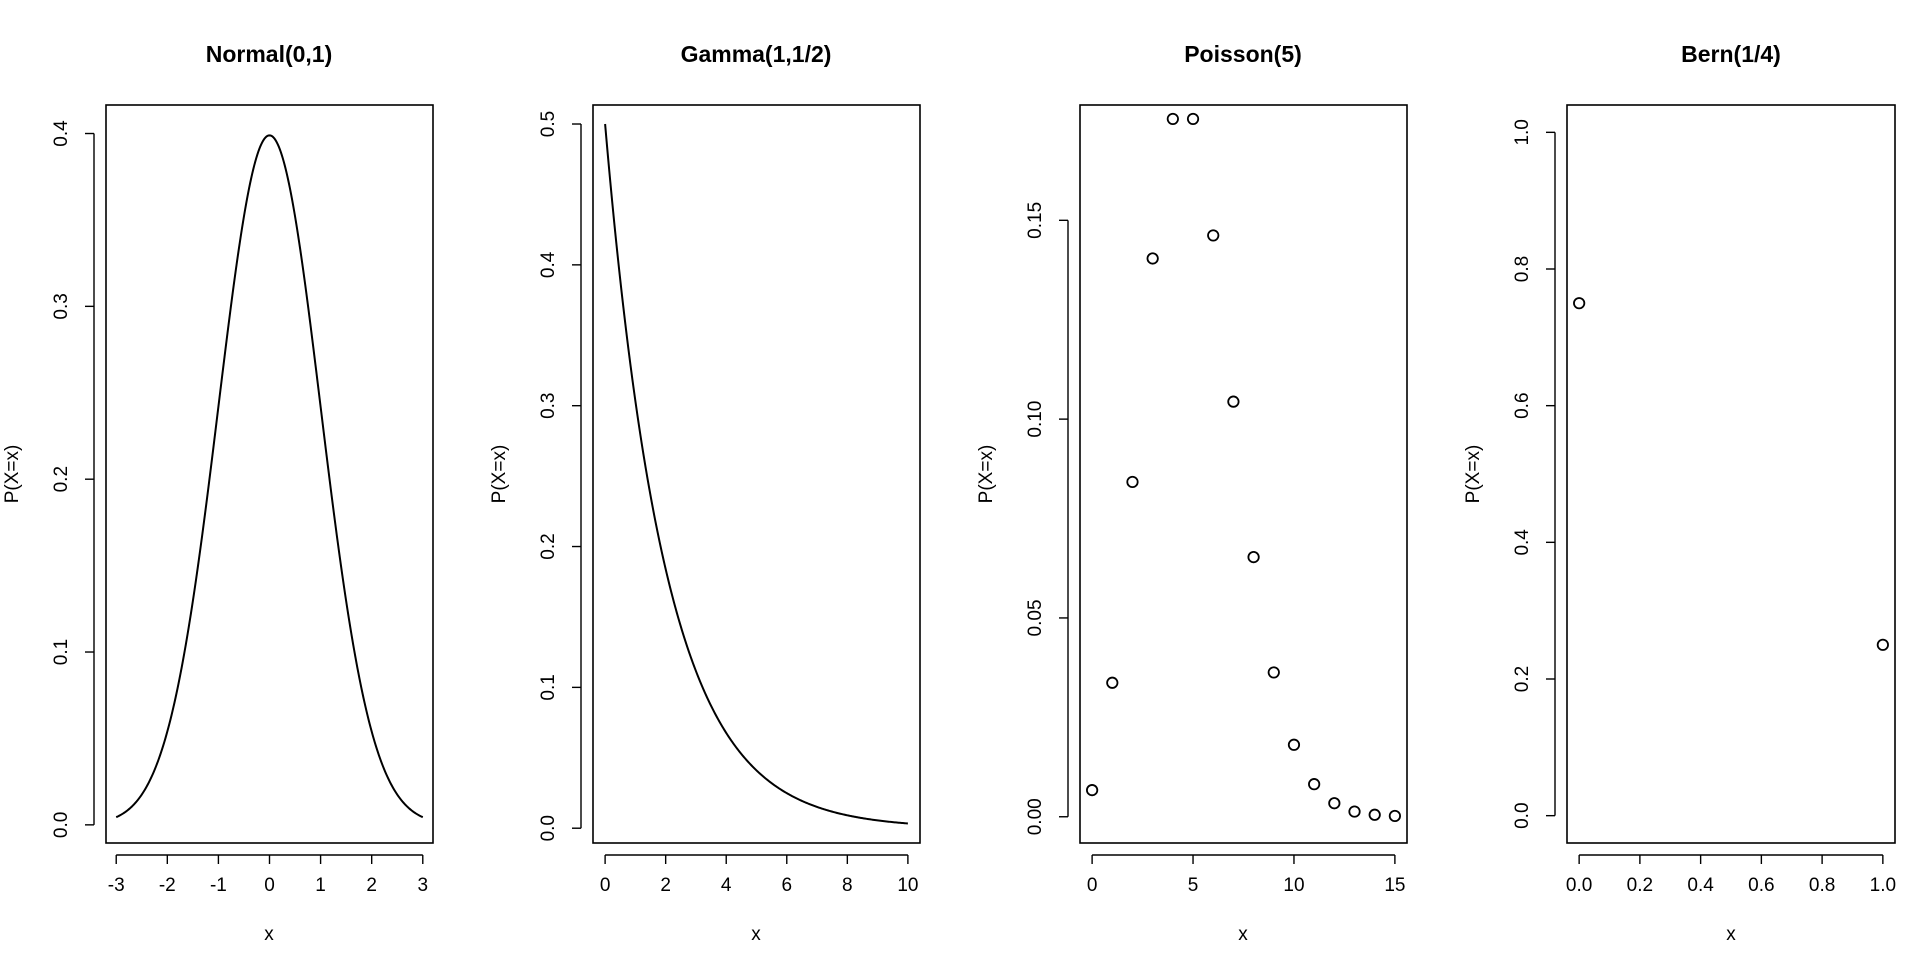  I want to click on x-tick-label: 1, so click(320, 885).